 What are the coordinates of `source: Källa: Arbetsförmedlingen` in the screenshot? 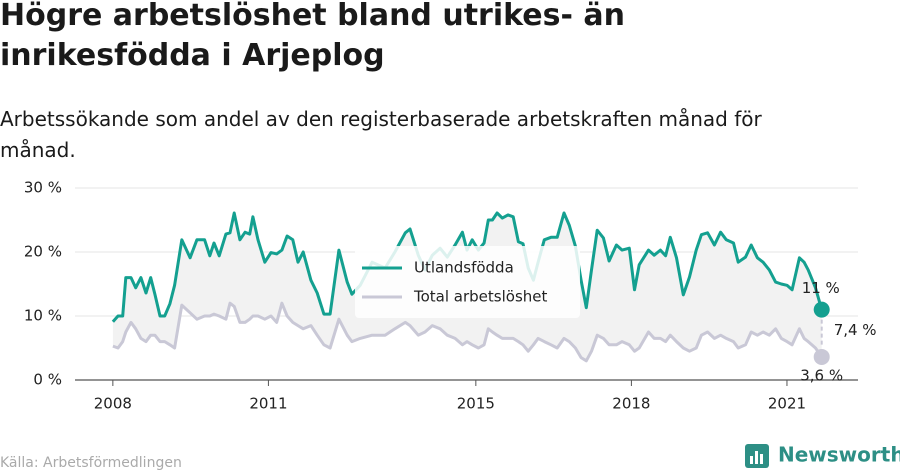 It's located at (91, 463).